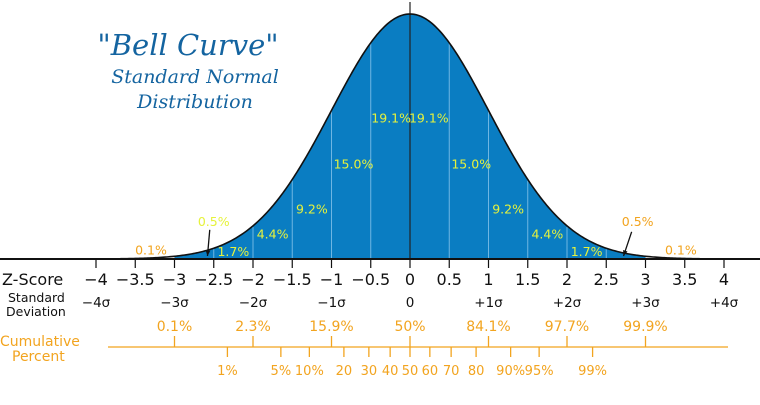  I want to click on sd-tick-label: +4σ, so click(724, 303).